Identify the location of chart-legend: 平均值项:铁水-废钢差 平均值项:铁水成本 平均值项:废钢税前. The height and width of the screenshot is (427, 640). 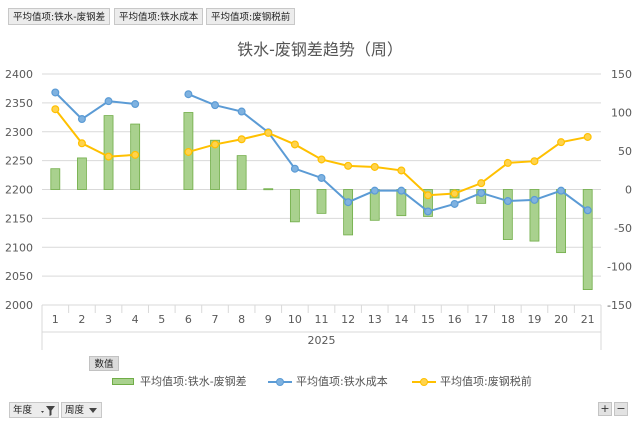
(320, 382).